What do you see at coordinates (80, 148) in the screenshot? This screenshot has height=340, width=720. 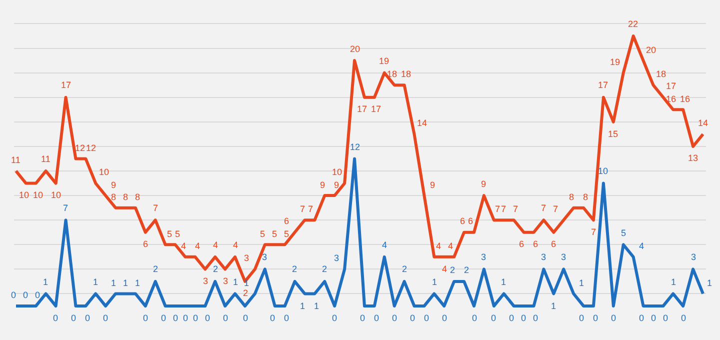 I see `data-label: 12` at bounding box center [80, 148].